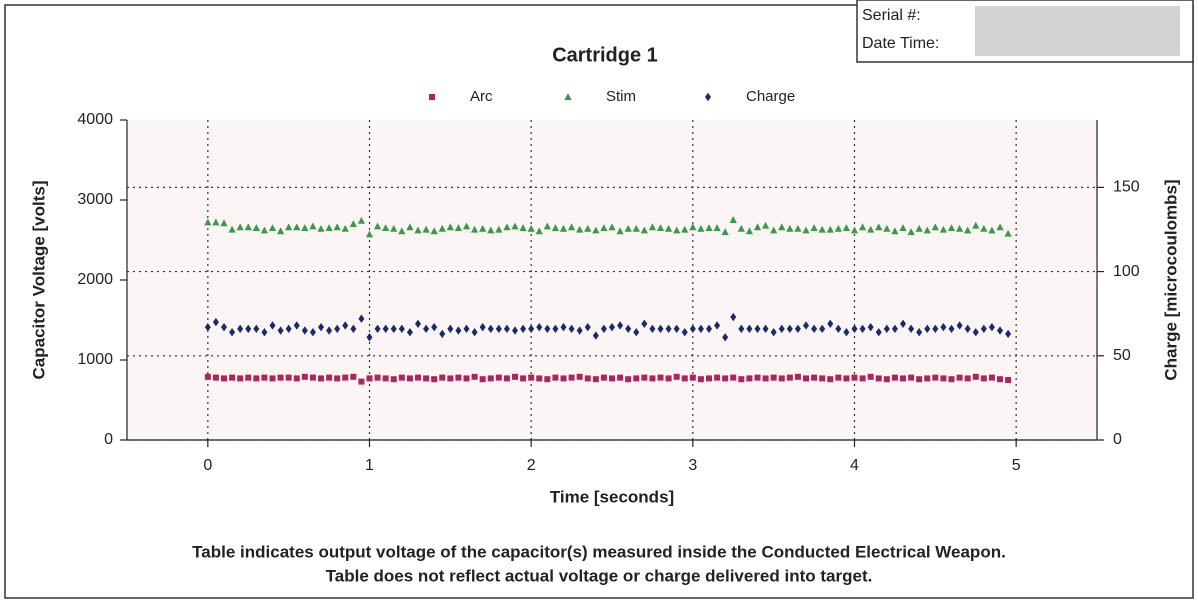 The image size is (1198, 603). Describe the element at coordinates (1117, 439) in the screenshot. I see `y2-tick-label: 0` at that location.